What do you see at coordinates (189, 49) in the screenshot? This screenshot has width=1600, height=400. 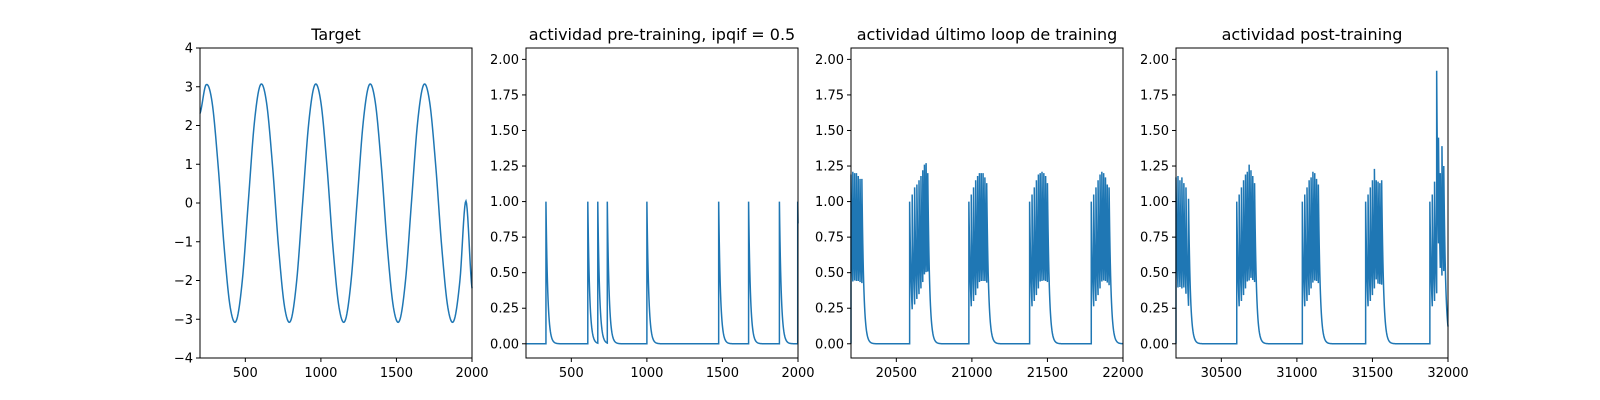 I see `y-tick-label: 4` at bounding box center [189, 49].